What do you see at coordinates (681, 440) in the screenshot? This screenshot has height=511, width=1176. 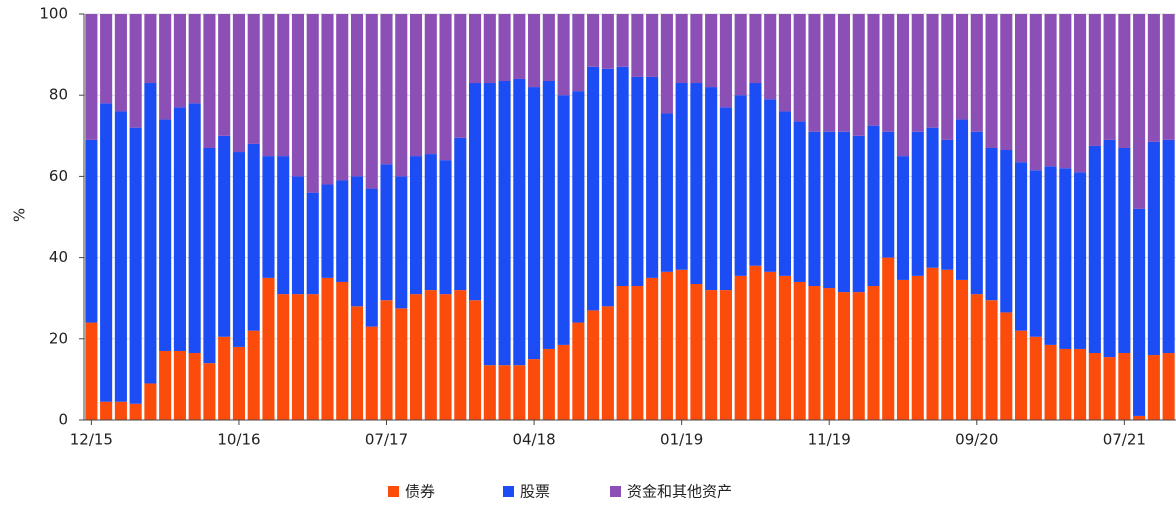 I see `x-tick-label: 01/19` at bounding box center [681, 440].